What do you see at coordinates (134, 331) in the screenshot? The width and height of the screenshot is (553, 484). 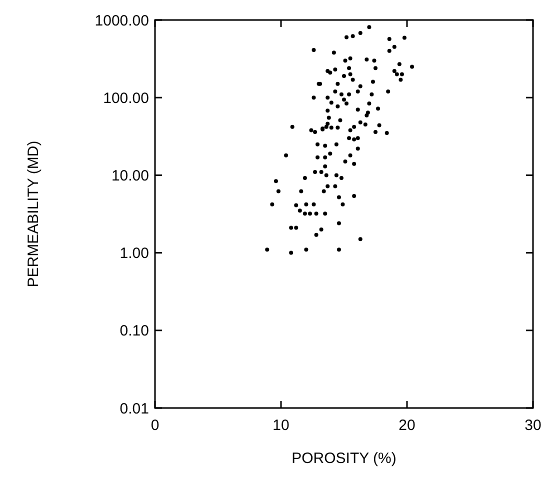 I see `y-tick-label: 0.10` at bounding box center [134, 331].